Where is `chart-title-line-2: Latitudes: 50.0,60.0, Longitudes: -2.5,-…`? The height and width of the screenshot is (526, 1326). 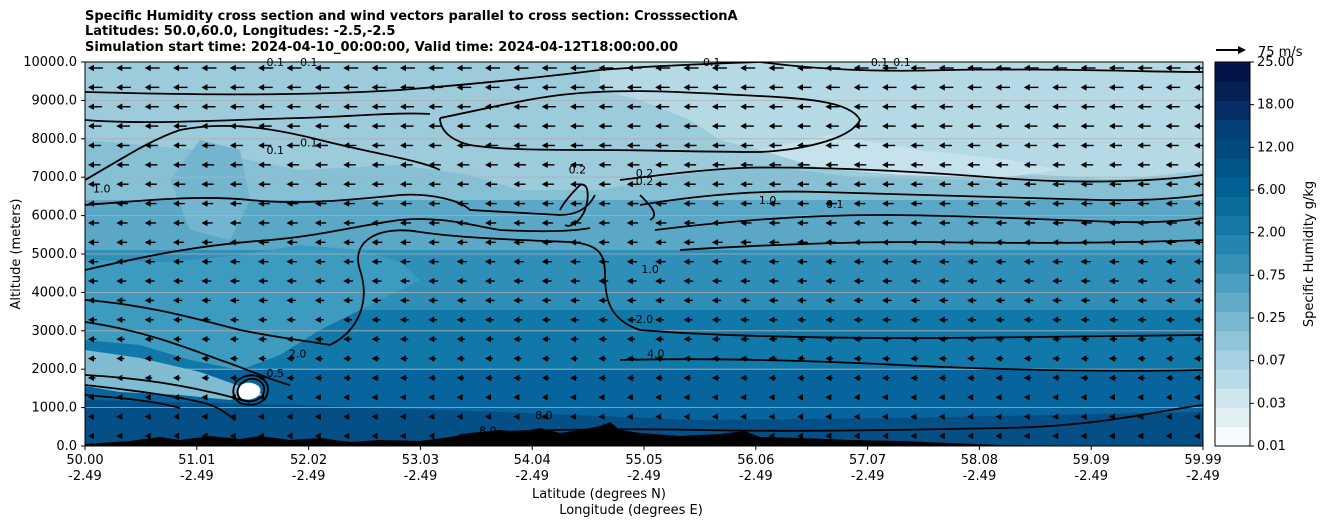 chart-title-line-2: Latitudes: 50.0,60.0, Longitudes: -2.5,-… is located at coordinates (240, 31).